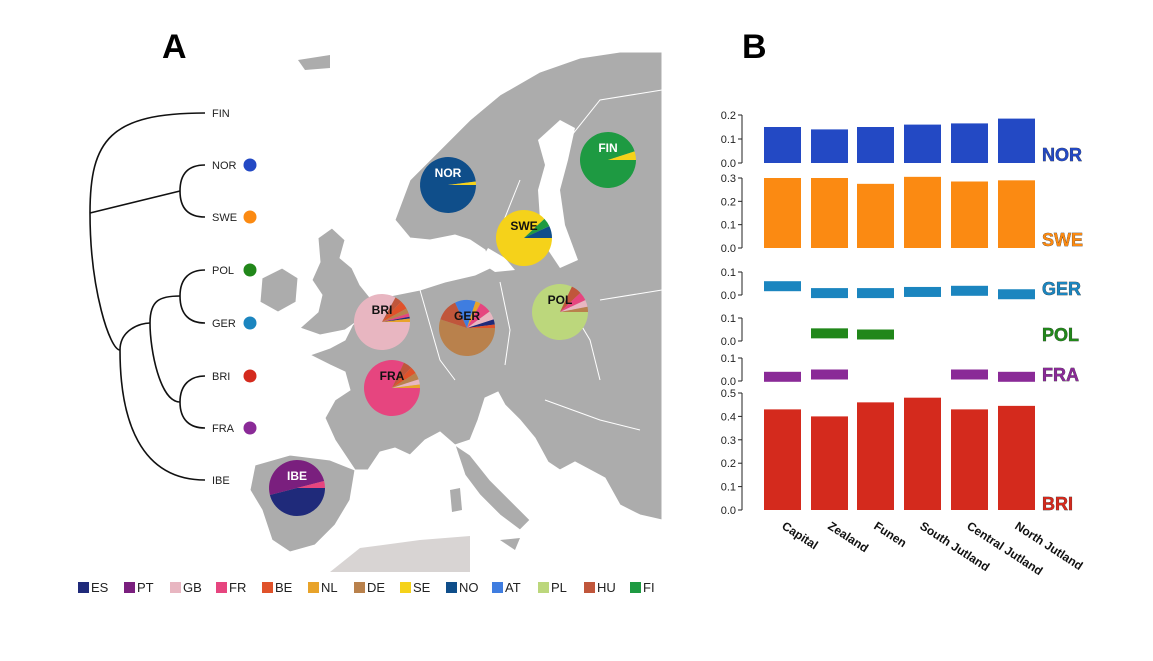 Image resolution: width=1153 pixels, height=661 pixels. What do you see at coordinates (543, 587) in the screenshot?
I see `legend-swatch-pl` at bounding box center [543, 587].